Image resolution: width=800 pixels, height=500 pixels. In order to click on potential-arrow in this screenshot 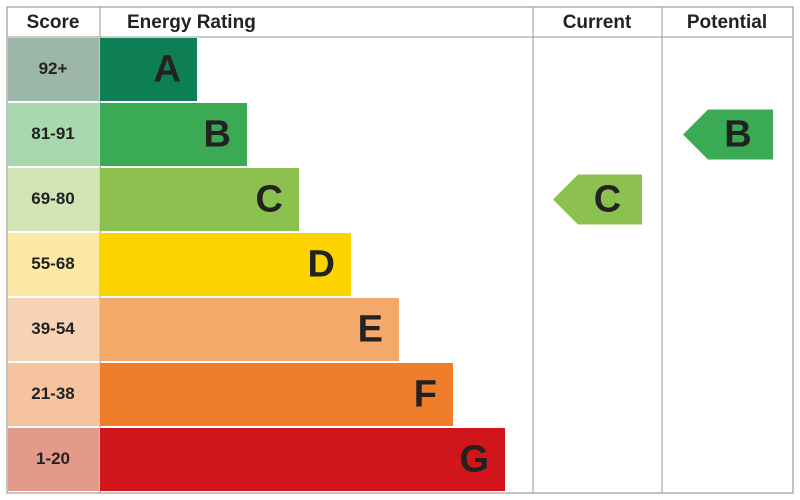, I will do `click(728, 134)`.